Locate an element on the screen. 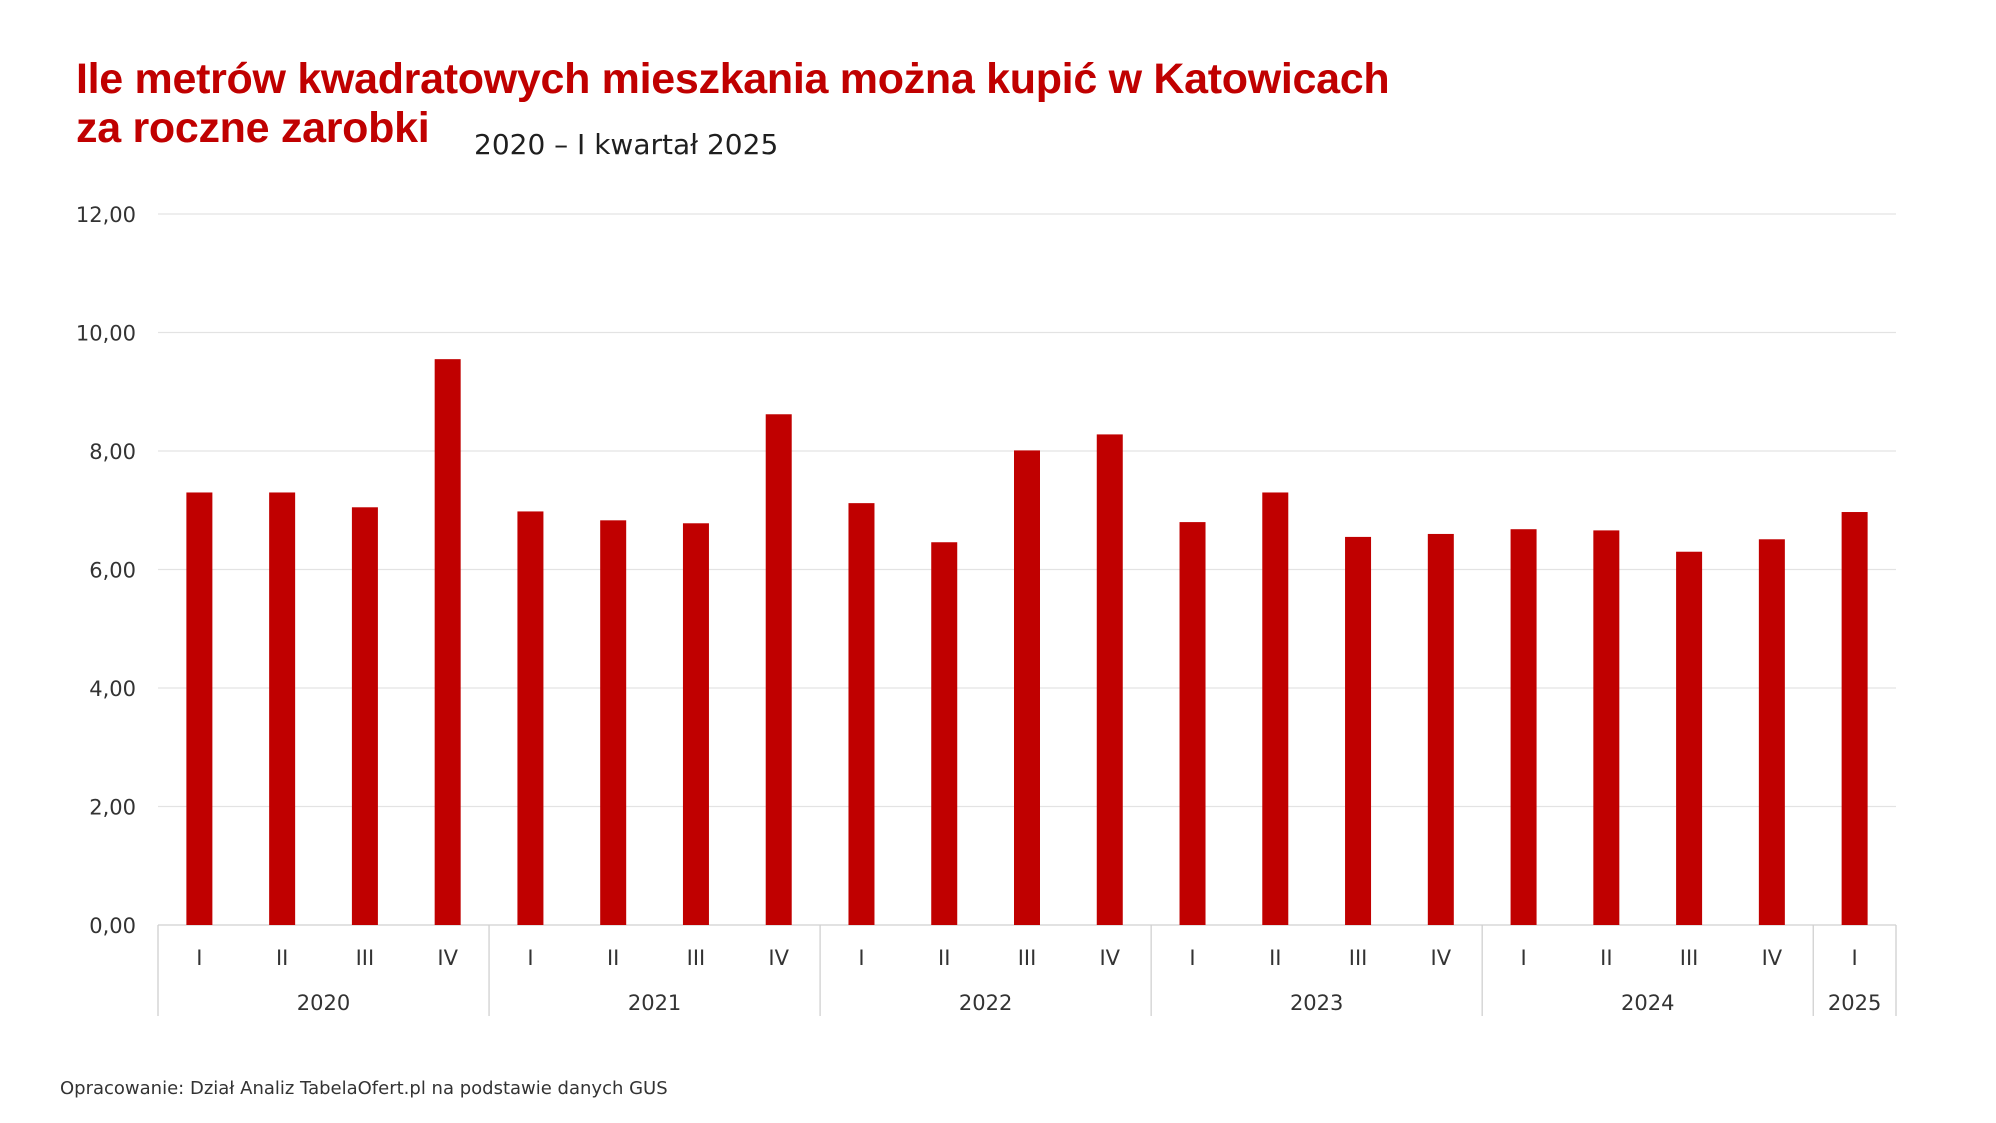 This screenshot has width=1996, height=1123. x-group-label: 2023 is located at coordinates (1316, 1003).